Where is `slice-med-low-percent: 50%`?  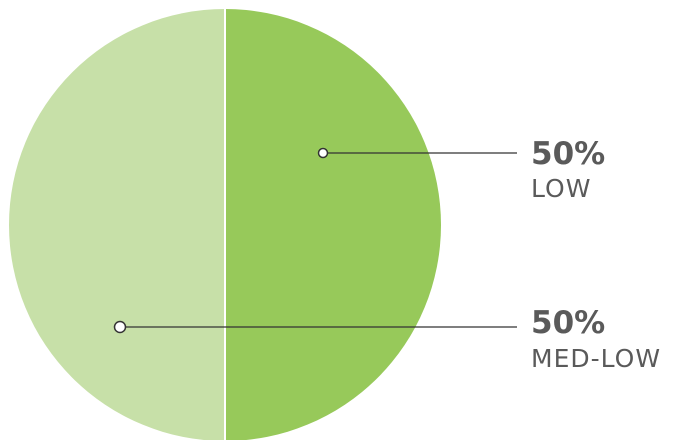
slice-med-low-percent: 50% is located at coordinates (568, 323).